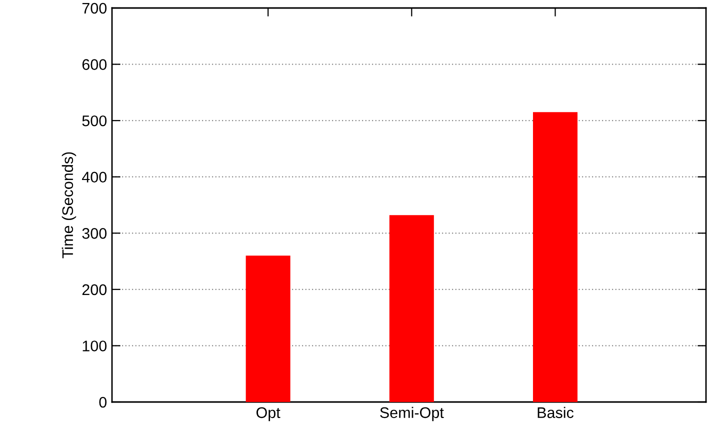  What do you see at coordinates (94, 64) in the screenshot?
I see `y-tick-label: 600` at bounding box center [94, 64].